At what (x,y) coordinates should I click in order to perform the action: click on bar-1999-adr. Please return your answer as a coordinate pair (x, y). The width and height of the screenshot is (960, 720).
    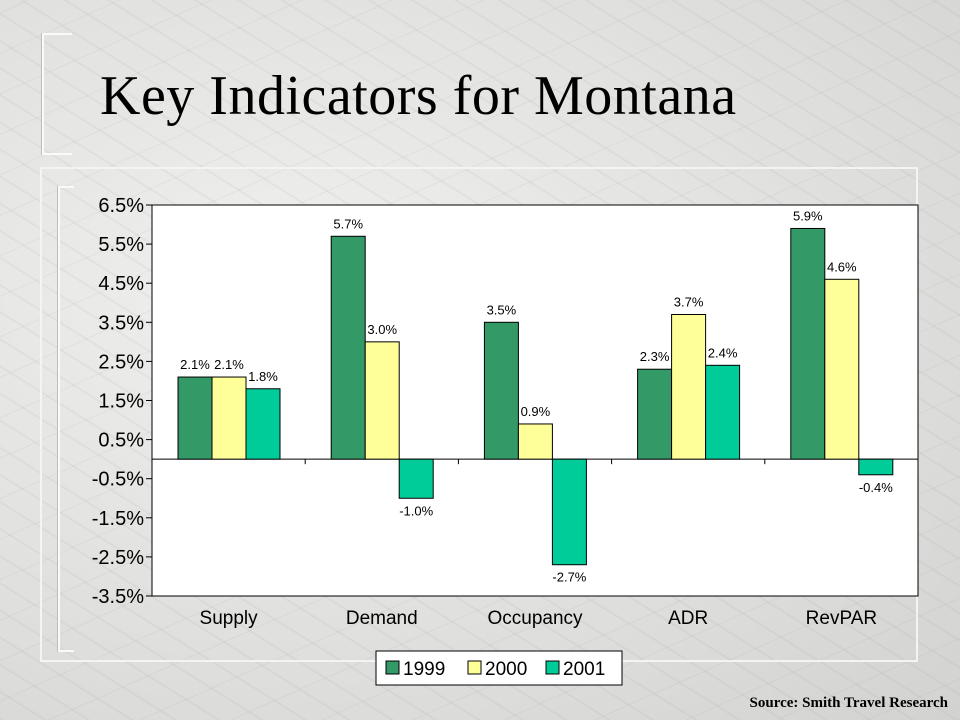
    Looking at the image, I should click on (655, 414).